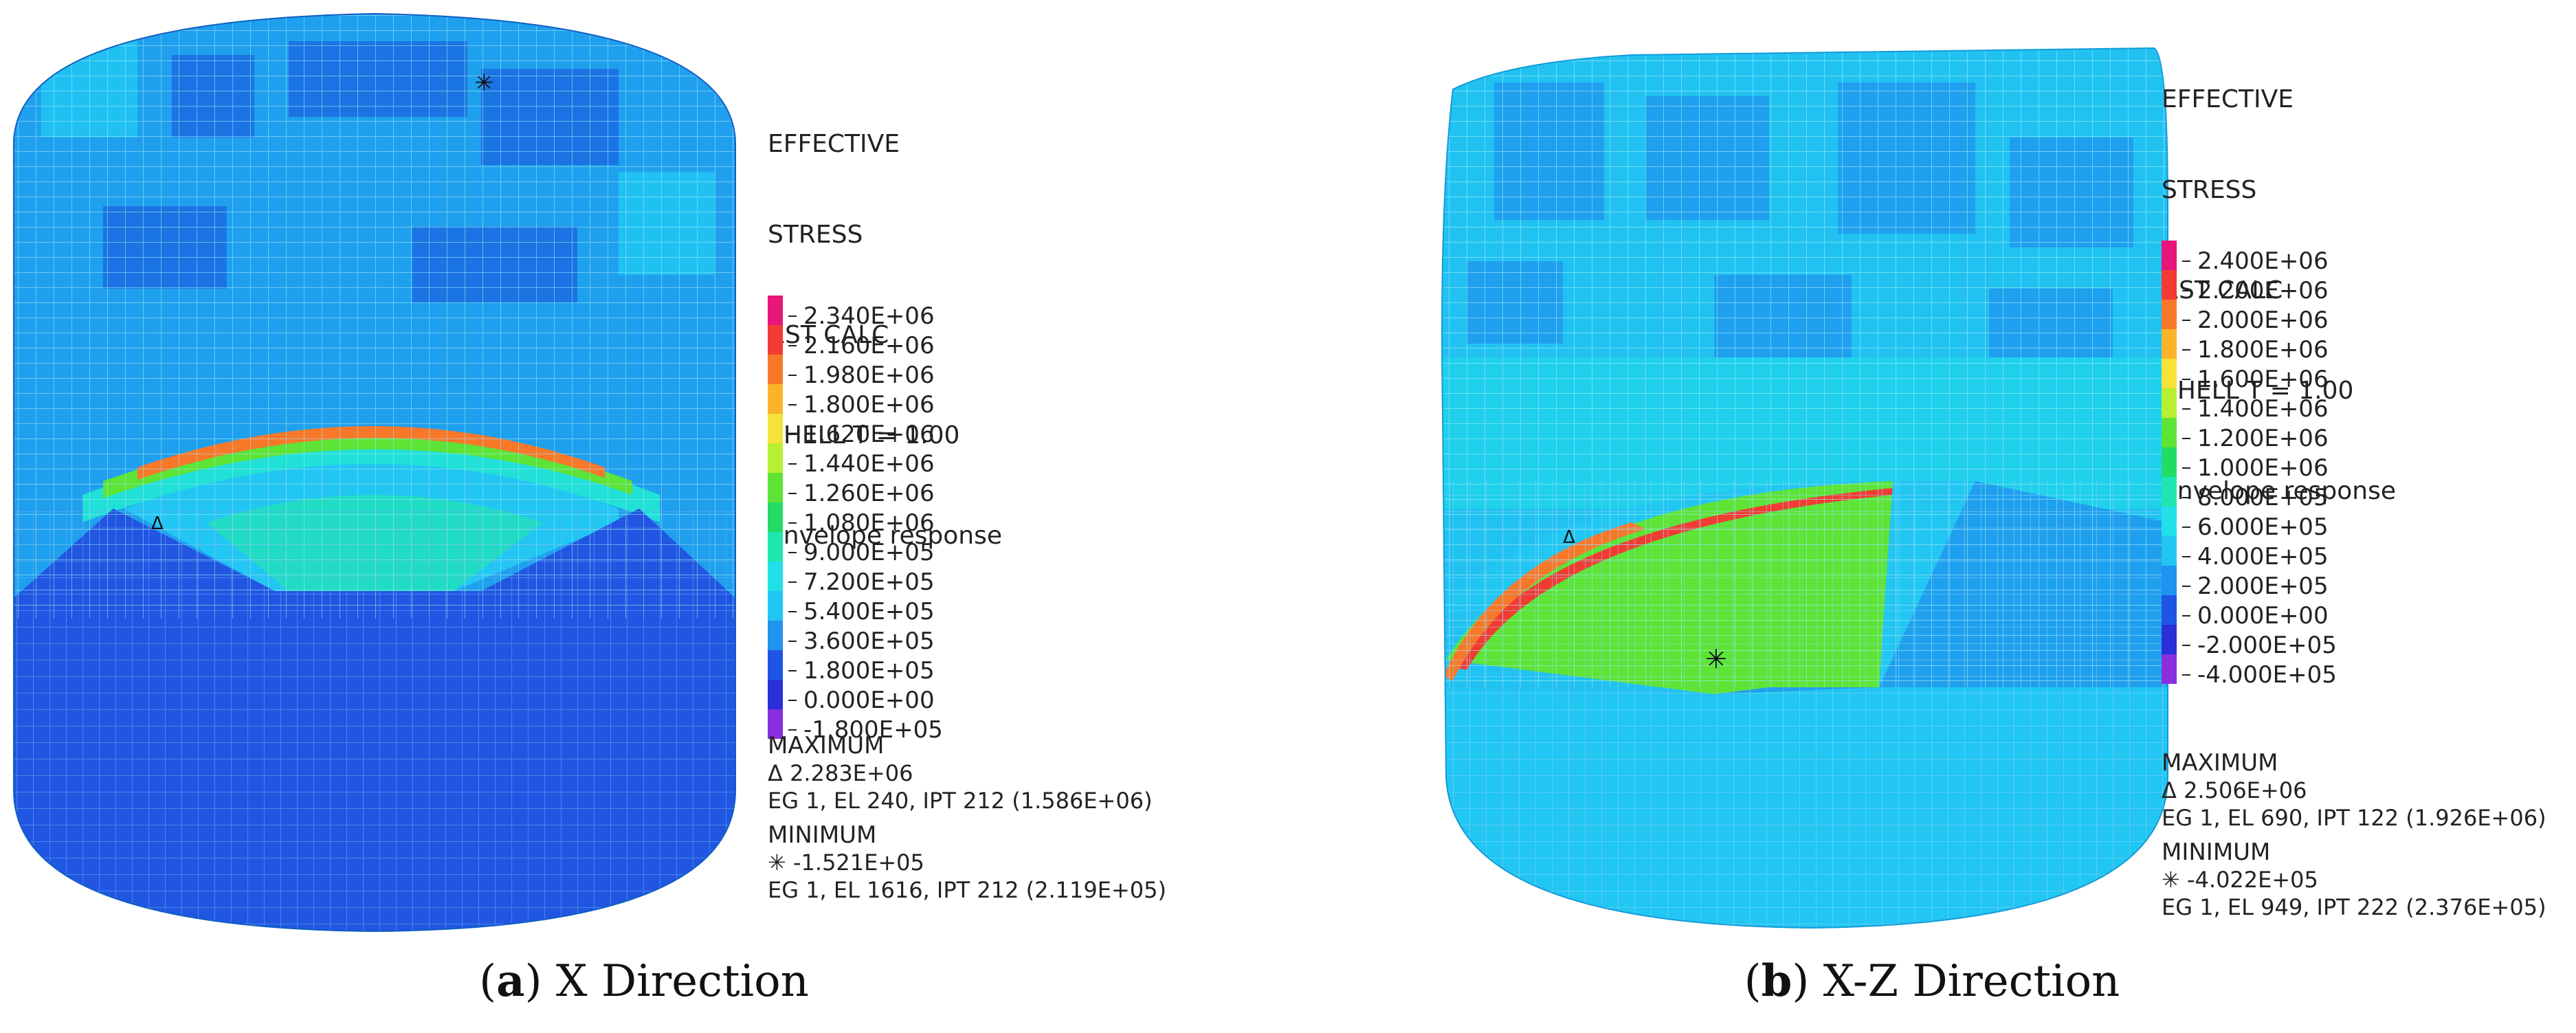 The height and width of the screenshot is (1033, 2576). Describe the element at coordinates (869, 493) in the screenshot. I see `tick-label: 1.260E+06` at that location.